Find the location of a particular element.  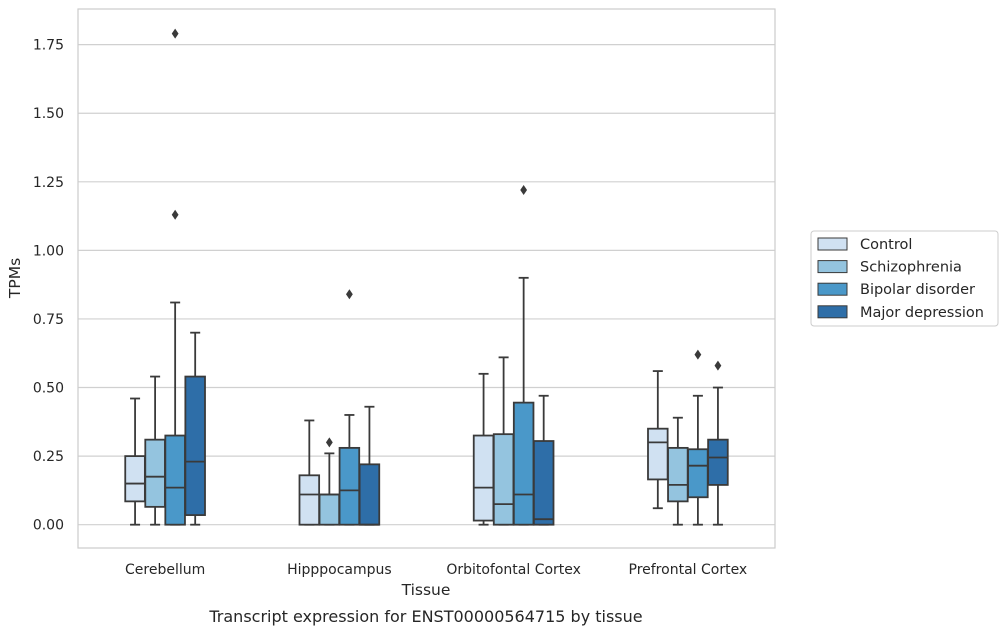

y-tick-label: 0.75 is located at coordinates (48, 320).